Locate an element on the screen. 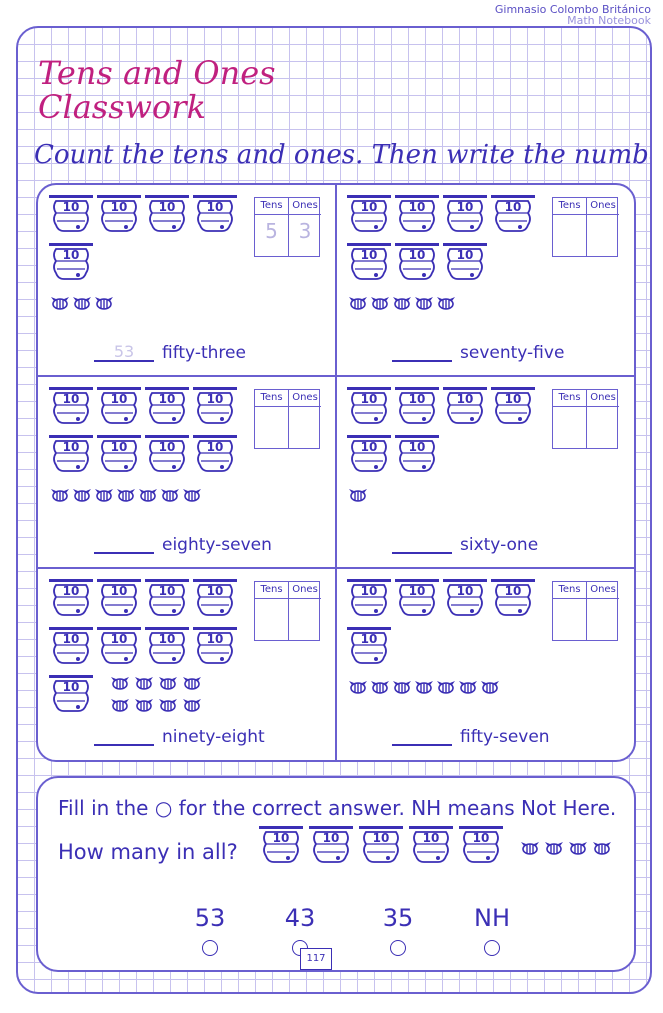 The height and width of the screenshot is (1013, 663). school-name: Gimnasio Colombo Británico is located at coordinates (572, 9).